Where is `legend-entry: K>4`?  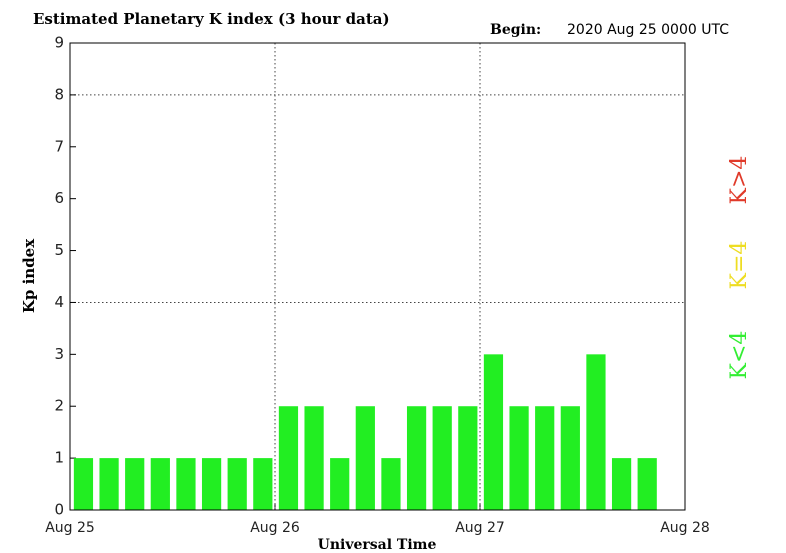 legend-entry: K>4 is located at coordinates (739, 180).